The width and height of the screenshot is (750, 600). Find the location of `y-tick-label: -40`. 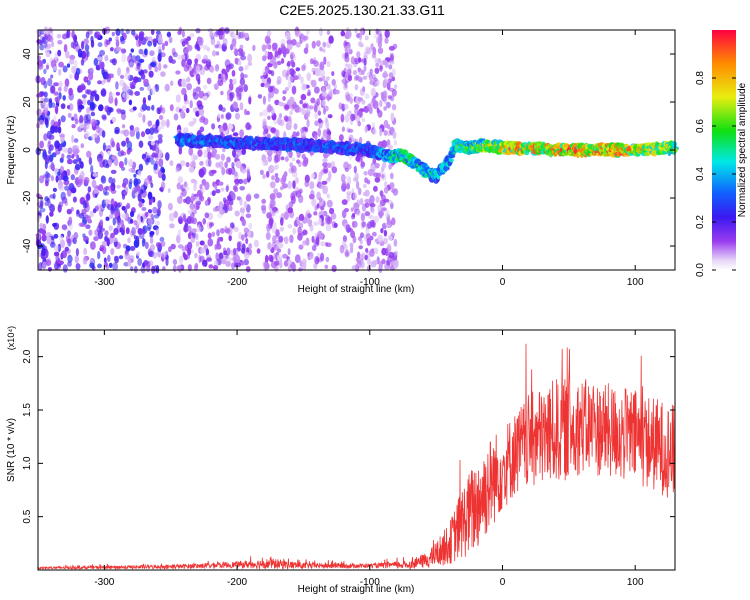

y-tick-label: -40 is located at coordinates (27, 245).